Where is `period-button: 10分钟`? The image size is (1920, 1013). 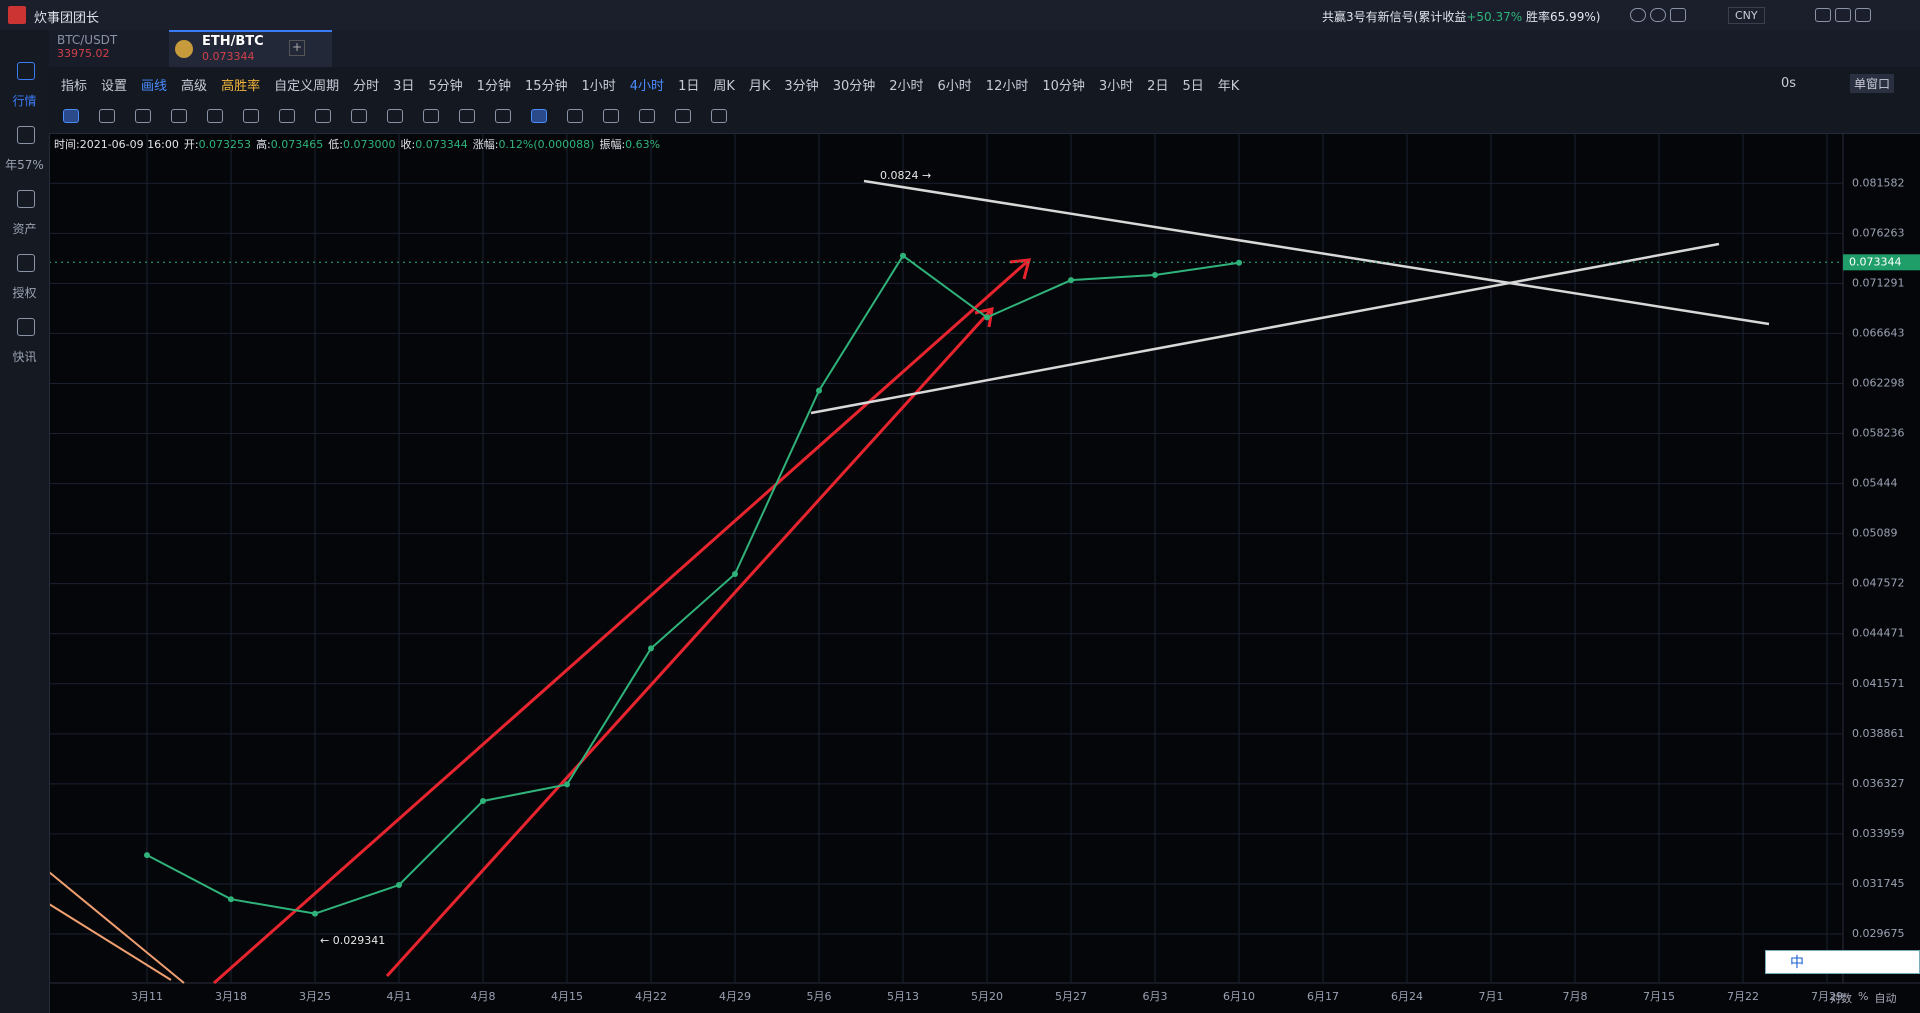
period-button: 10分钟 is located at coordinates (1063, 86).